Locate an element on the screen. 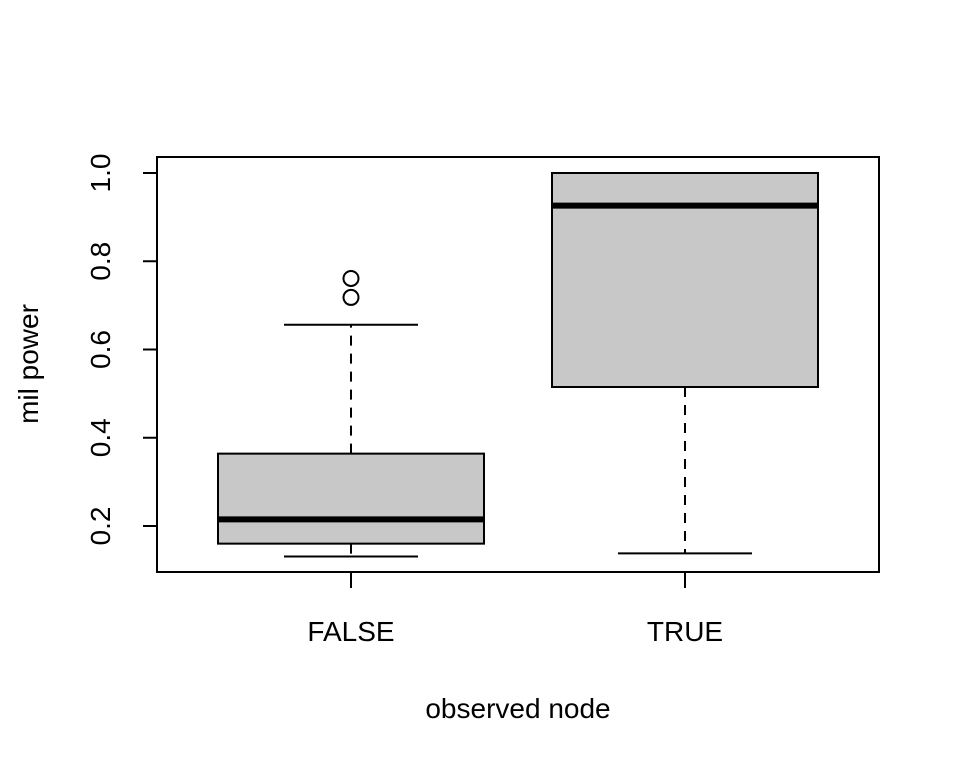  y-tick-label: 0.4 is located at coordinates (100, 437).